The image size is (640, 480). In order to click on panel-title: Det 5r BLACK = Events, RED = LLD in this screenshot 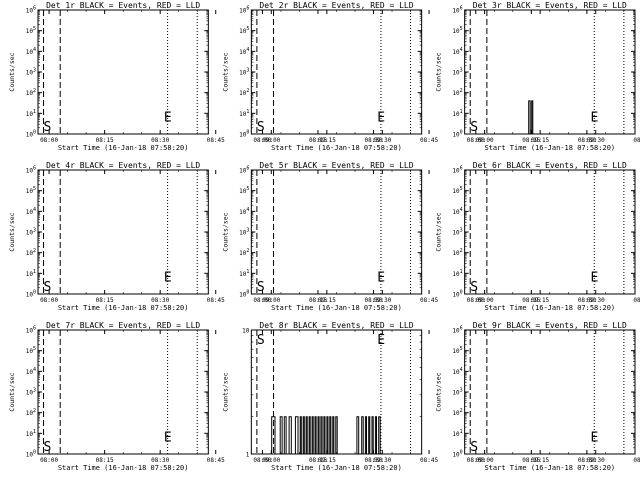, I will do `click(336, 165)`.